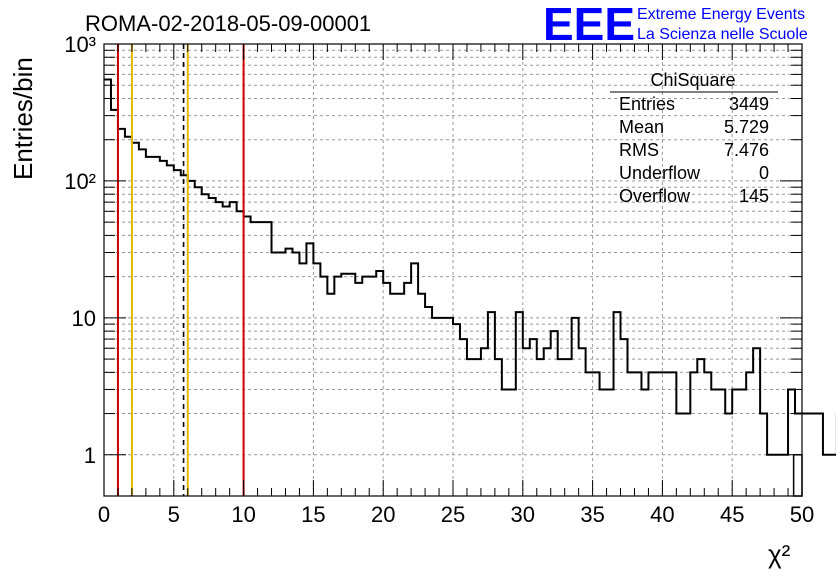 The image size is (836, 572). I want to click on x-tick-label: 10, so click(243, 514).